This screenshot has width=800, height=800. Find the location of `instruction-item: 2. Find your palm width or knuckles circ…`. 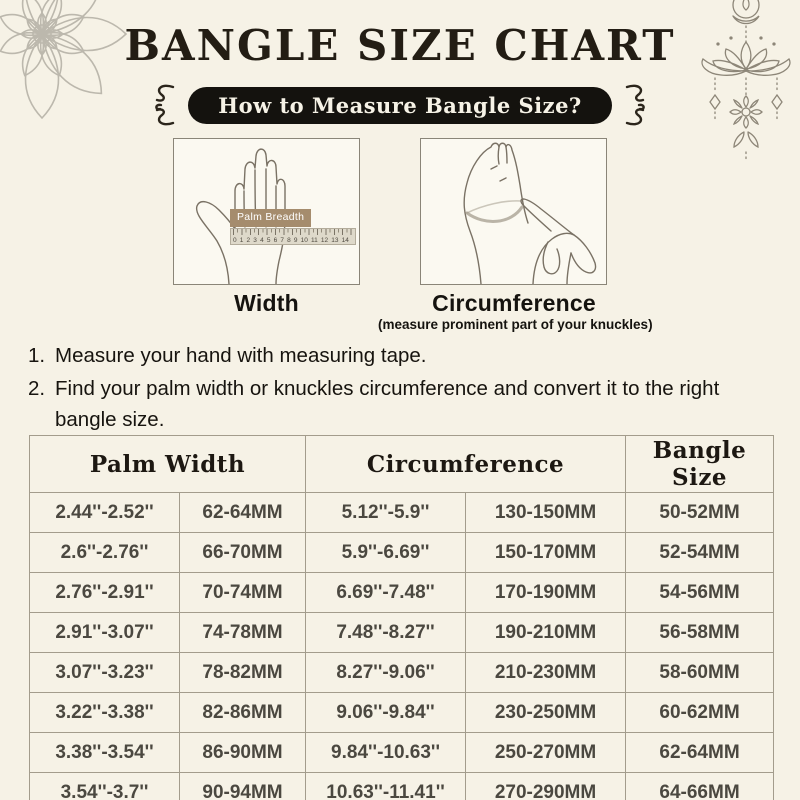

instruction-item: 2. Find your palm width or knuckles circ… is located at coordinates (404, 404).